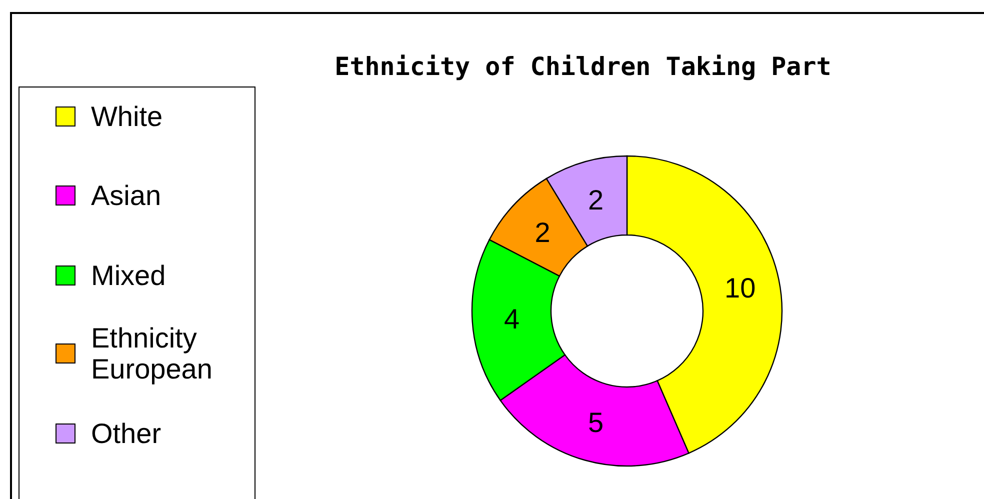  I want to click on data-label: 10, so click(740, 288).